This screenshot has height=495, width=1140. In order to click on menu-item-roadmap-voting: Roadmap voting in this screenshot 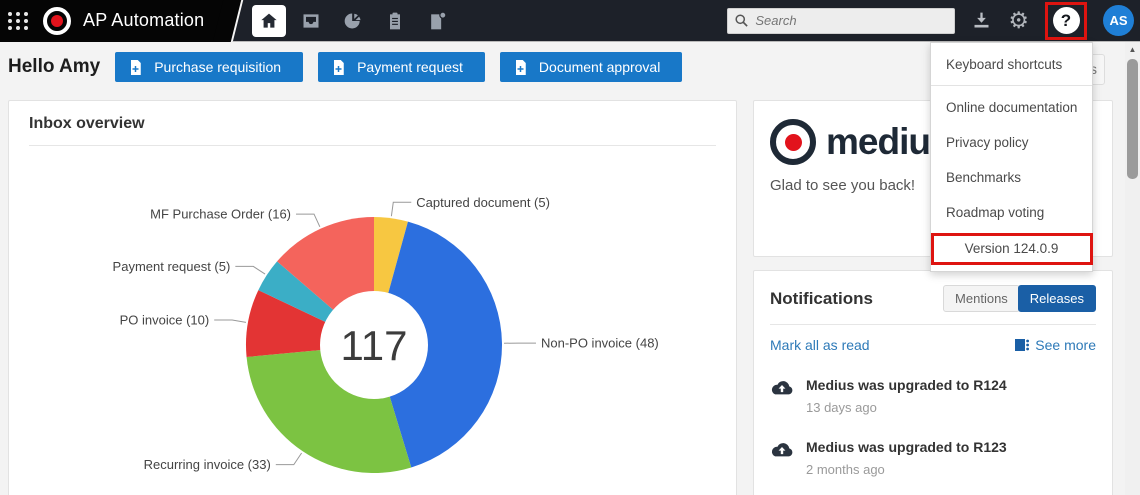, I will do `click(995, 212)`.